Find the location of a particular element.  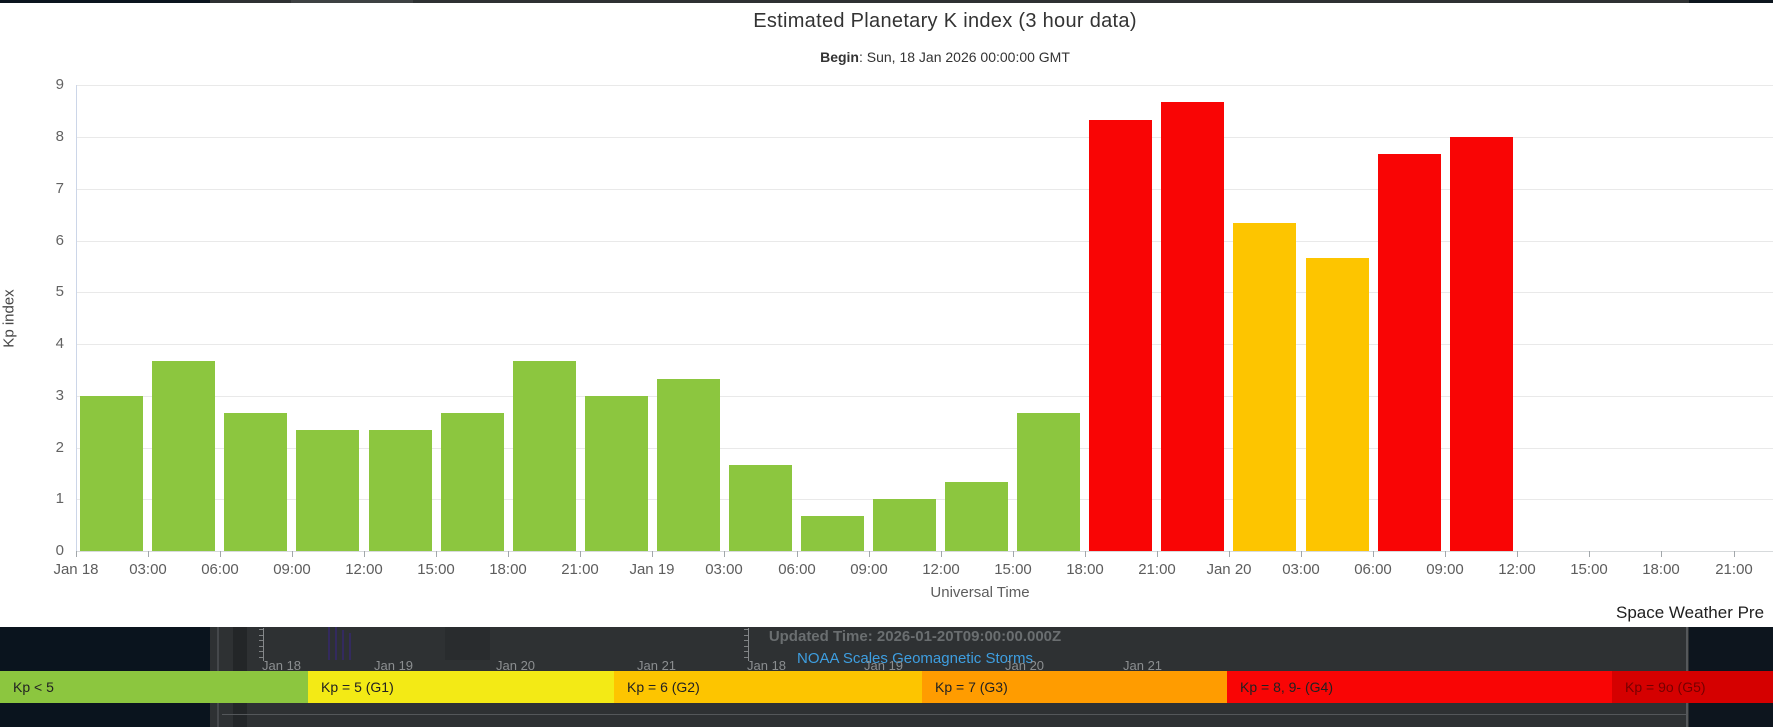

legend-g5: Kp = 9o (G5) is located at coordinates (1692, 687).